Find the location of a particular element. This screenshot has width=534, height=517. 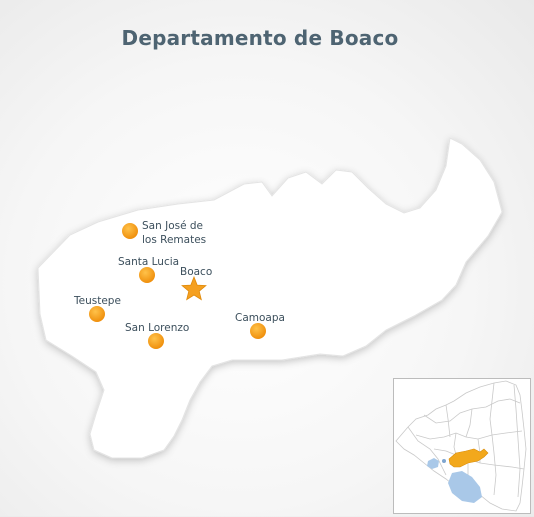

capital-boaco: Boaco is located at coordinates (196, 283).